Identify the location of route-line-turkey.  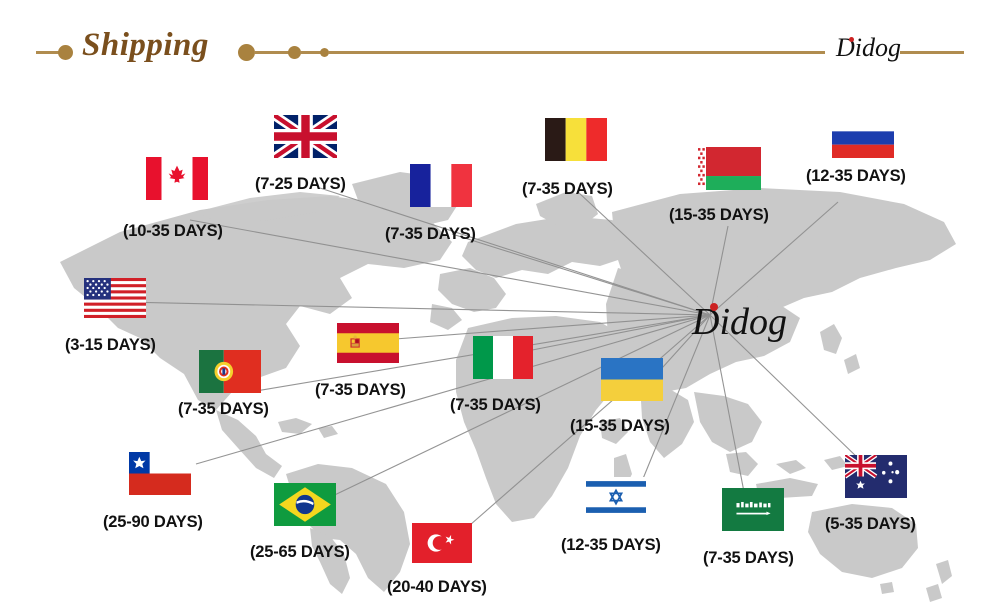
(586, 423).